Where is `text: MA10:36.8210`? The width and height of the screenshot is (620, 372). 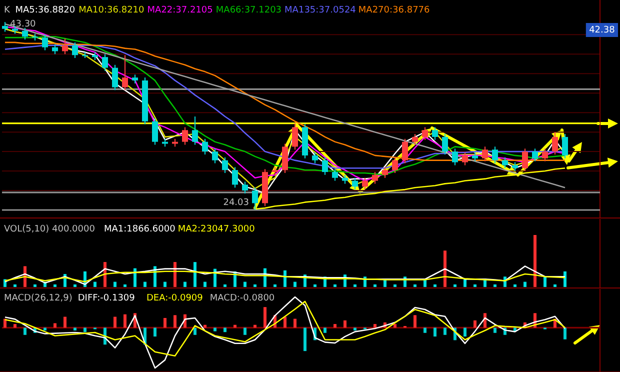
text: MA10:36.8210 is located at coordinates (111, 10).